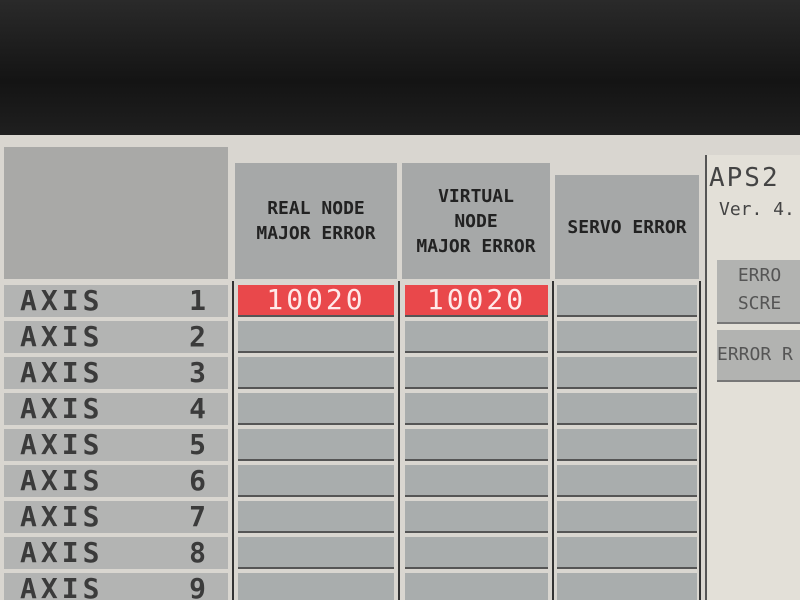 This screenshot has width=800, height=600. Describe the element at coordinates (116, 301) in the screenshot. I see `axis-label: AXIS 1` at that location.